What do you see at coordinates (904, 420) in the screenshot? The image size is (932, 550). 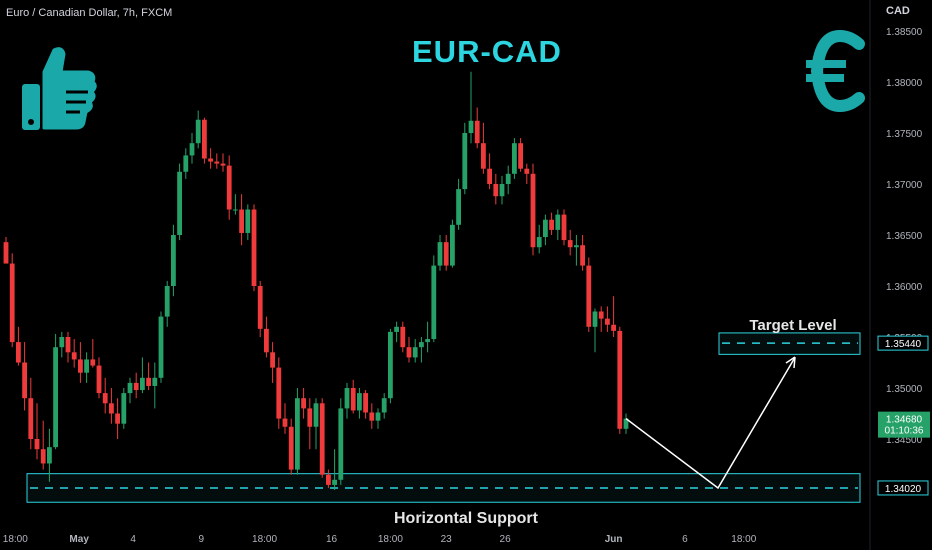 I see `current-price-label: 1.34680` at bounding box center [904, 420].